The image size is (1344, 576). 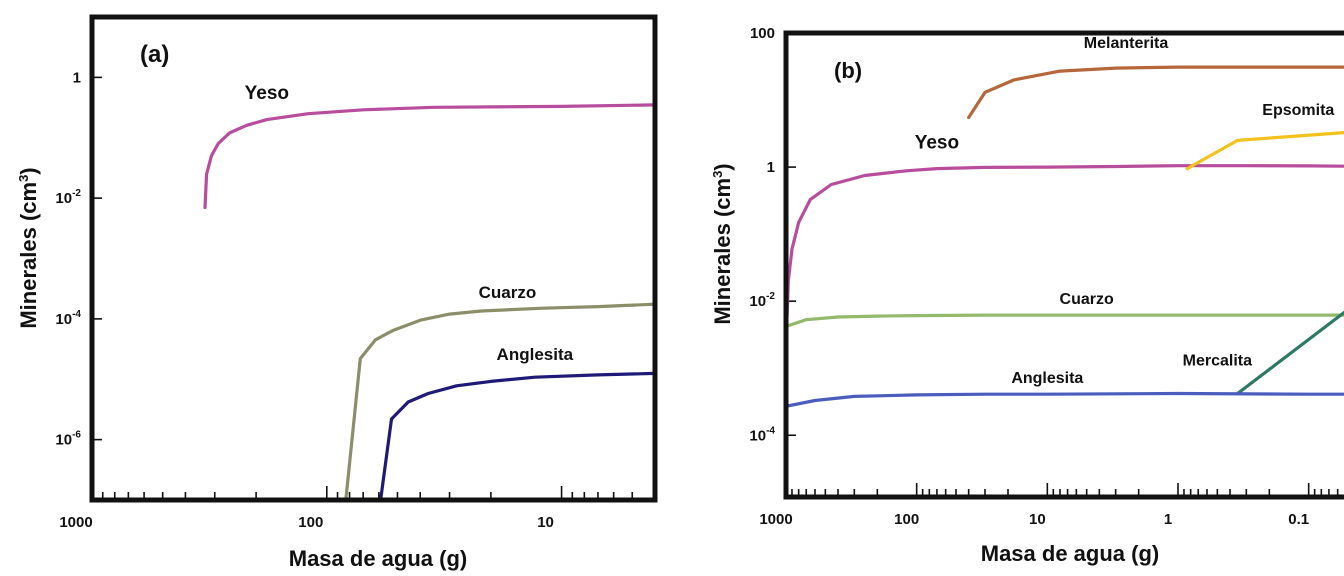 What do you see at coordinates (1264, 150) in the screenshot?
I see `series-line-epsomita` at bounding box center [1264, 150].